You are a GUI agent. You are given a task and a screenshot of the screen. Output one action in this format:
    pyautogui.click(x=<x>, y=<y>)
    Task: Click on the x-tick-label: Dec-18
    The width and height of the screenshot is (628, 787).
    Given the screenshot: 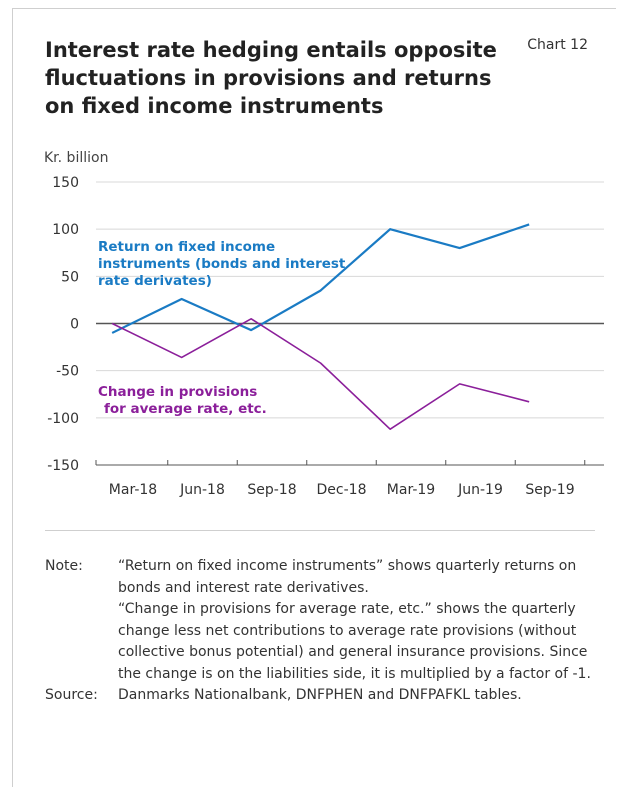 What is the action you would take?
    pyautogui.click(x=342, y=490)
    